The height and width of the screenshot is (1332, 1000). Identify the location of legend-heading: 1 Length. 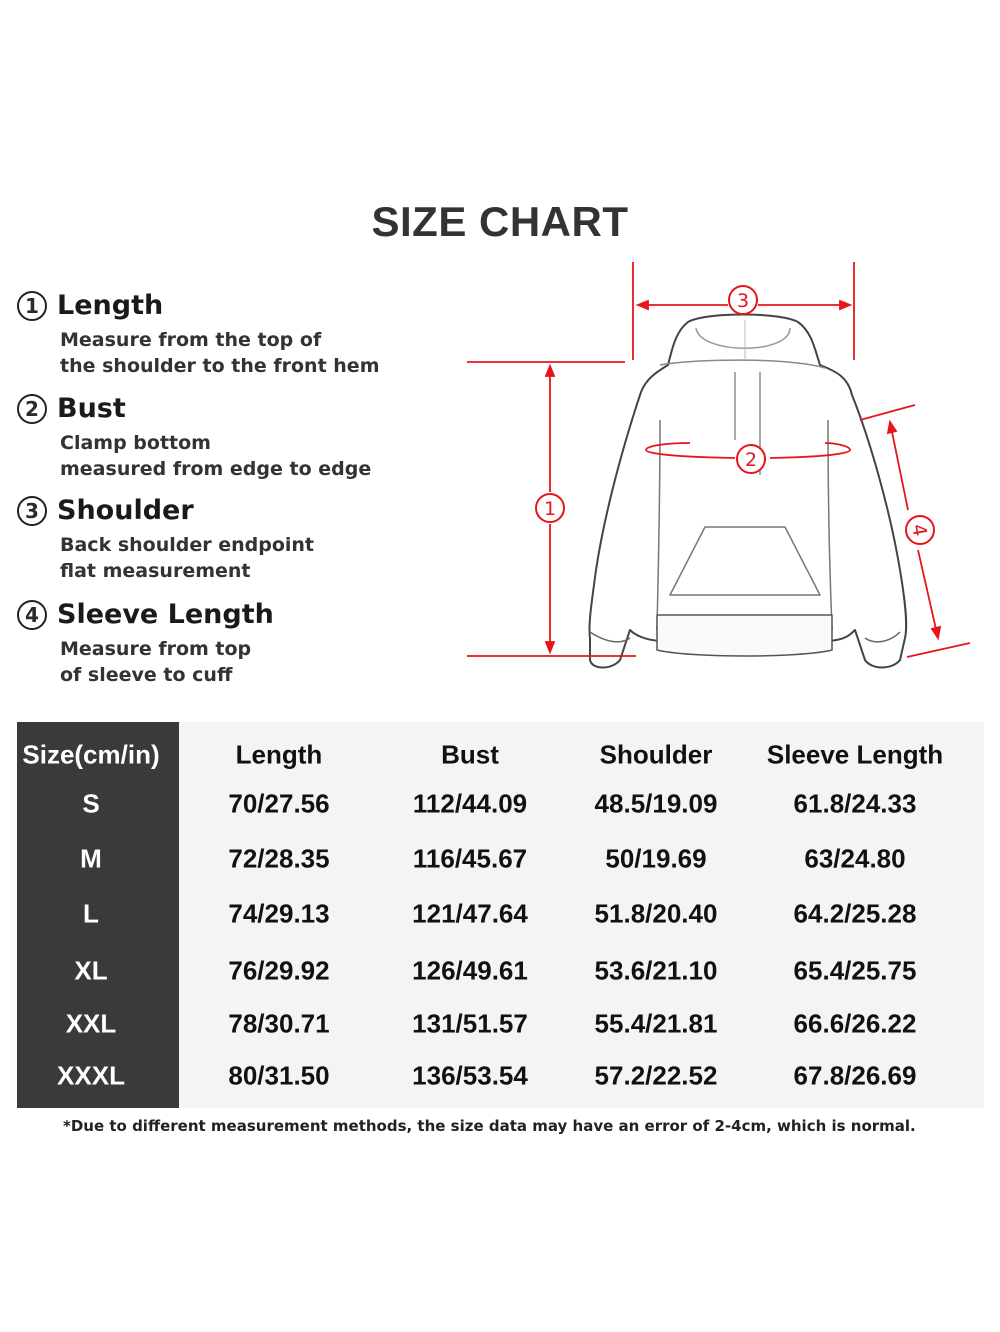
(198, 305).